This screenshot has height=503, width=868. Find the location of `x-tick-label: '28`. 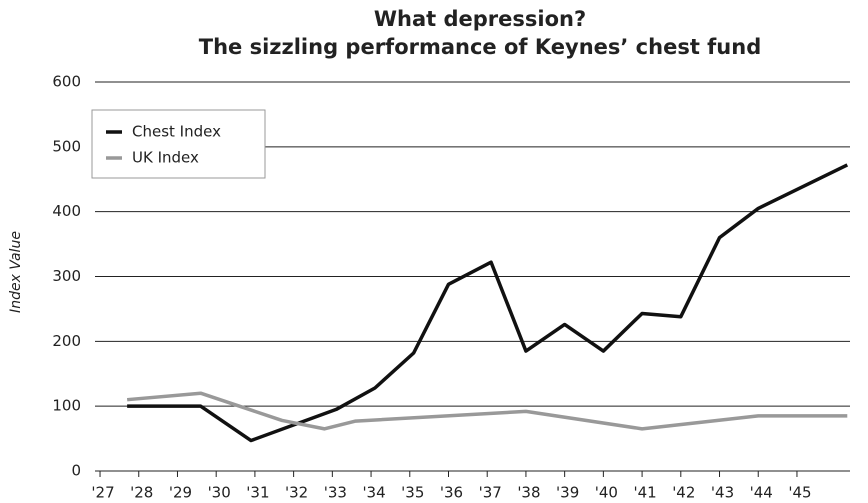

x-tick-label: '28 is located at coordinates (141, 493).